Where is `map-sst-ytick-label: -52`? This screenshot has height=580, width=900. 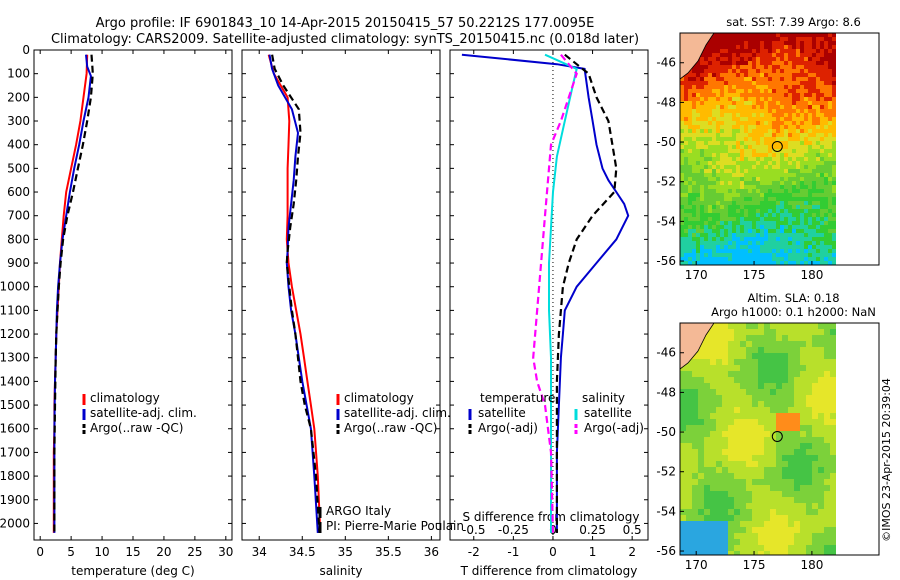 map-sst-ytick-label: -52 is located at coordinates (666, 182).